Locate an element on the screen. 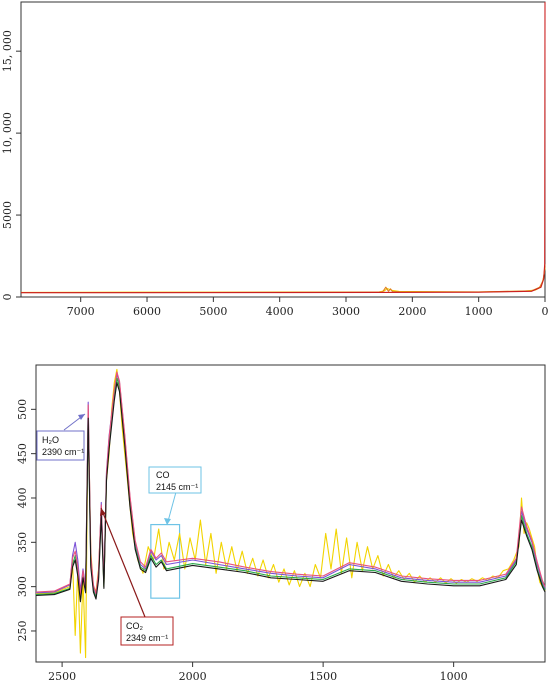  co-label-box is located at coordinates (175, 480).